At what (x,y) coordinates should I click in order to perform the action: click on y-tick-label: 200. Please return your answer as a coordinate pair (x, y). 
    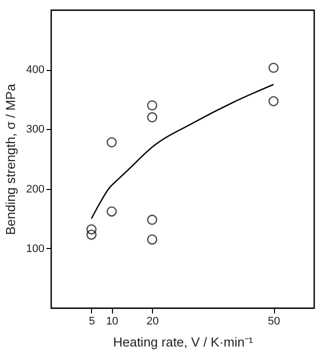
    Looking at the image, I should click on (35, 189).